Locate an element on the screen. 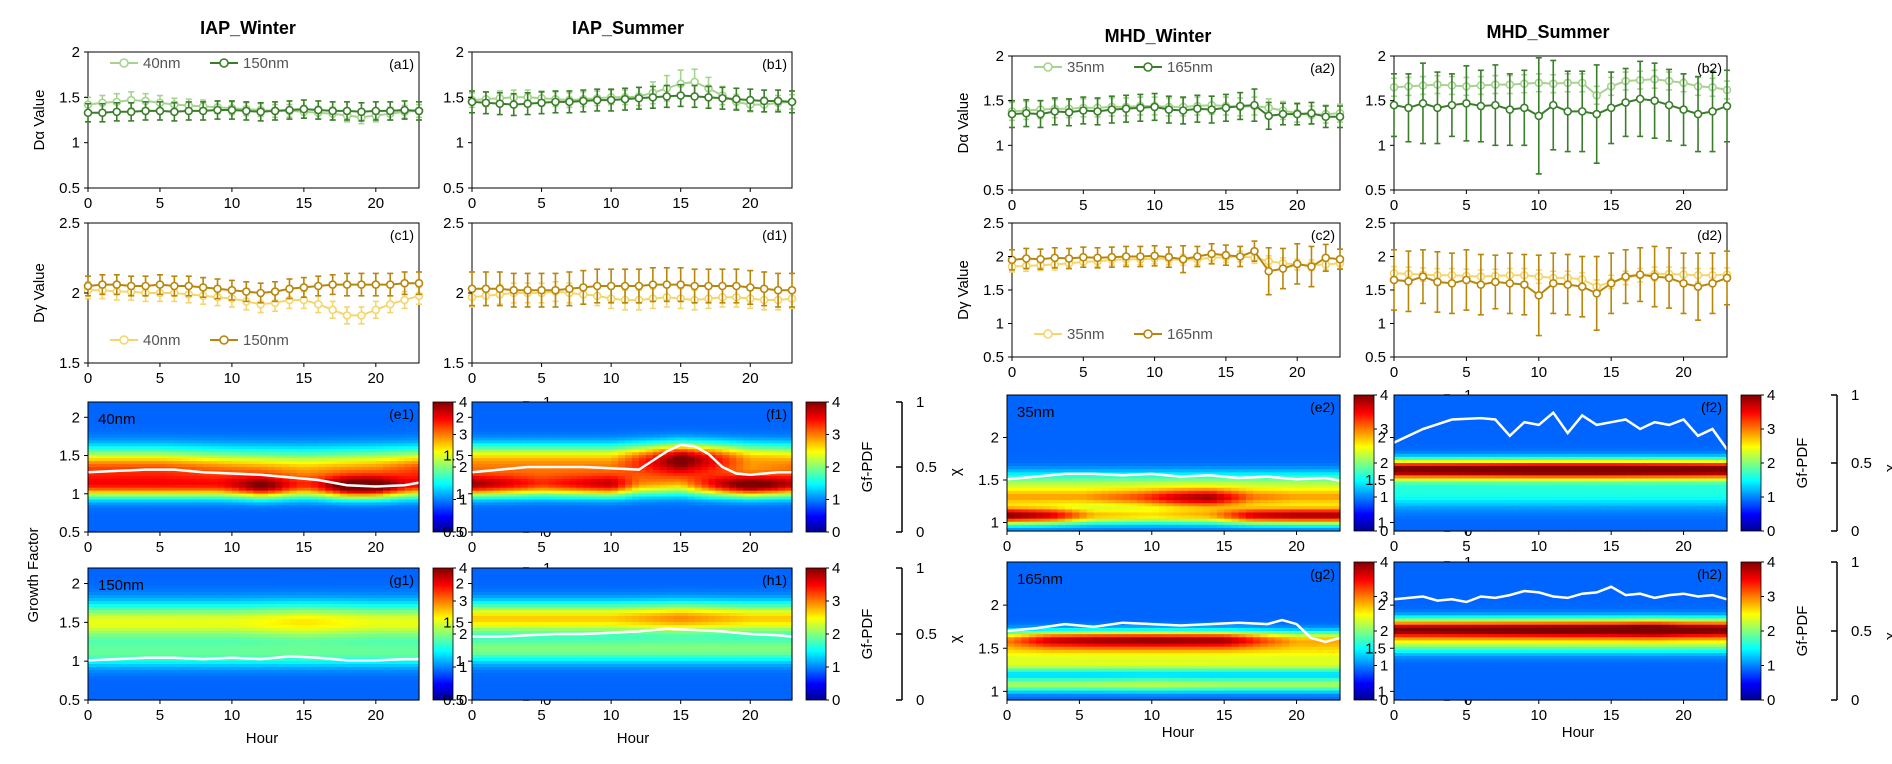 The width and height of the screenshot is (1892, 764). y-tick-label: 0.5 is located at coordinates (453, 188).